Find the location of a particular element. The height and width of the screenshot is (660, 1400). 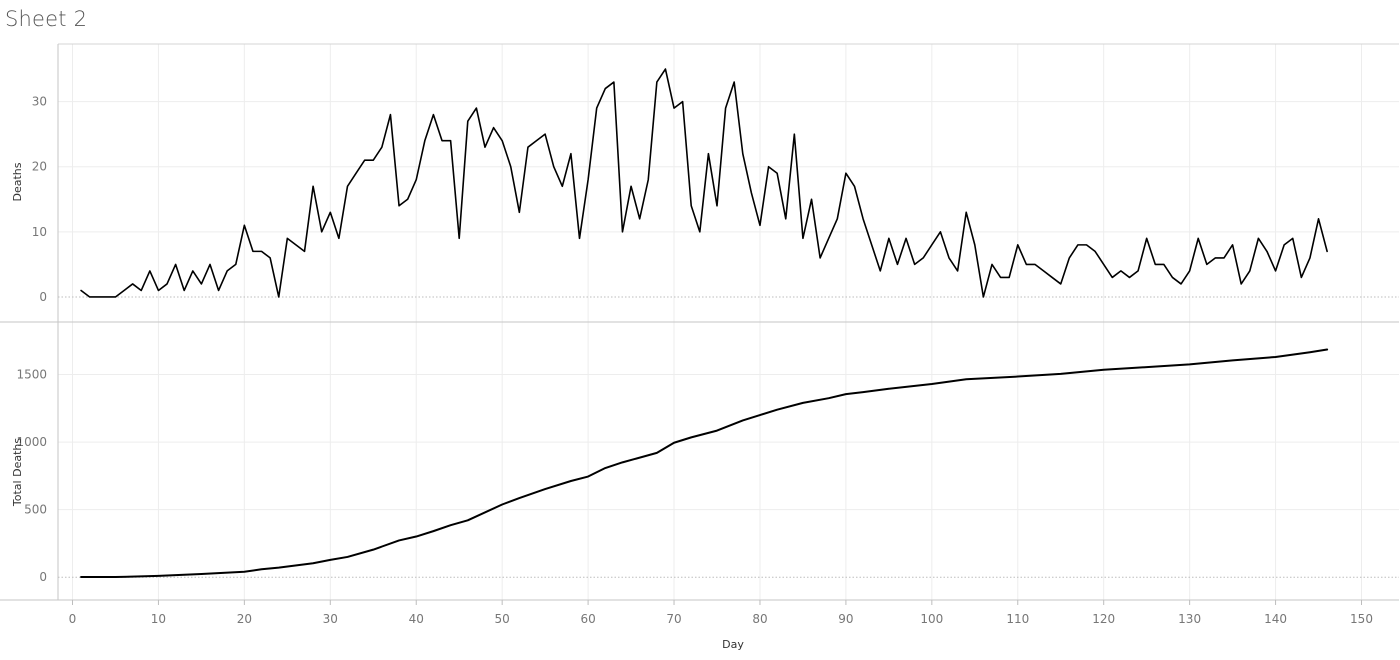

sheet-title: Sheet 2 is located at coordinates (46, 19).